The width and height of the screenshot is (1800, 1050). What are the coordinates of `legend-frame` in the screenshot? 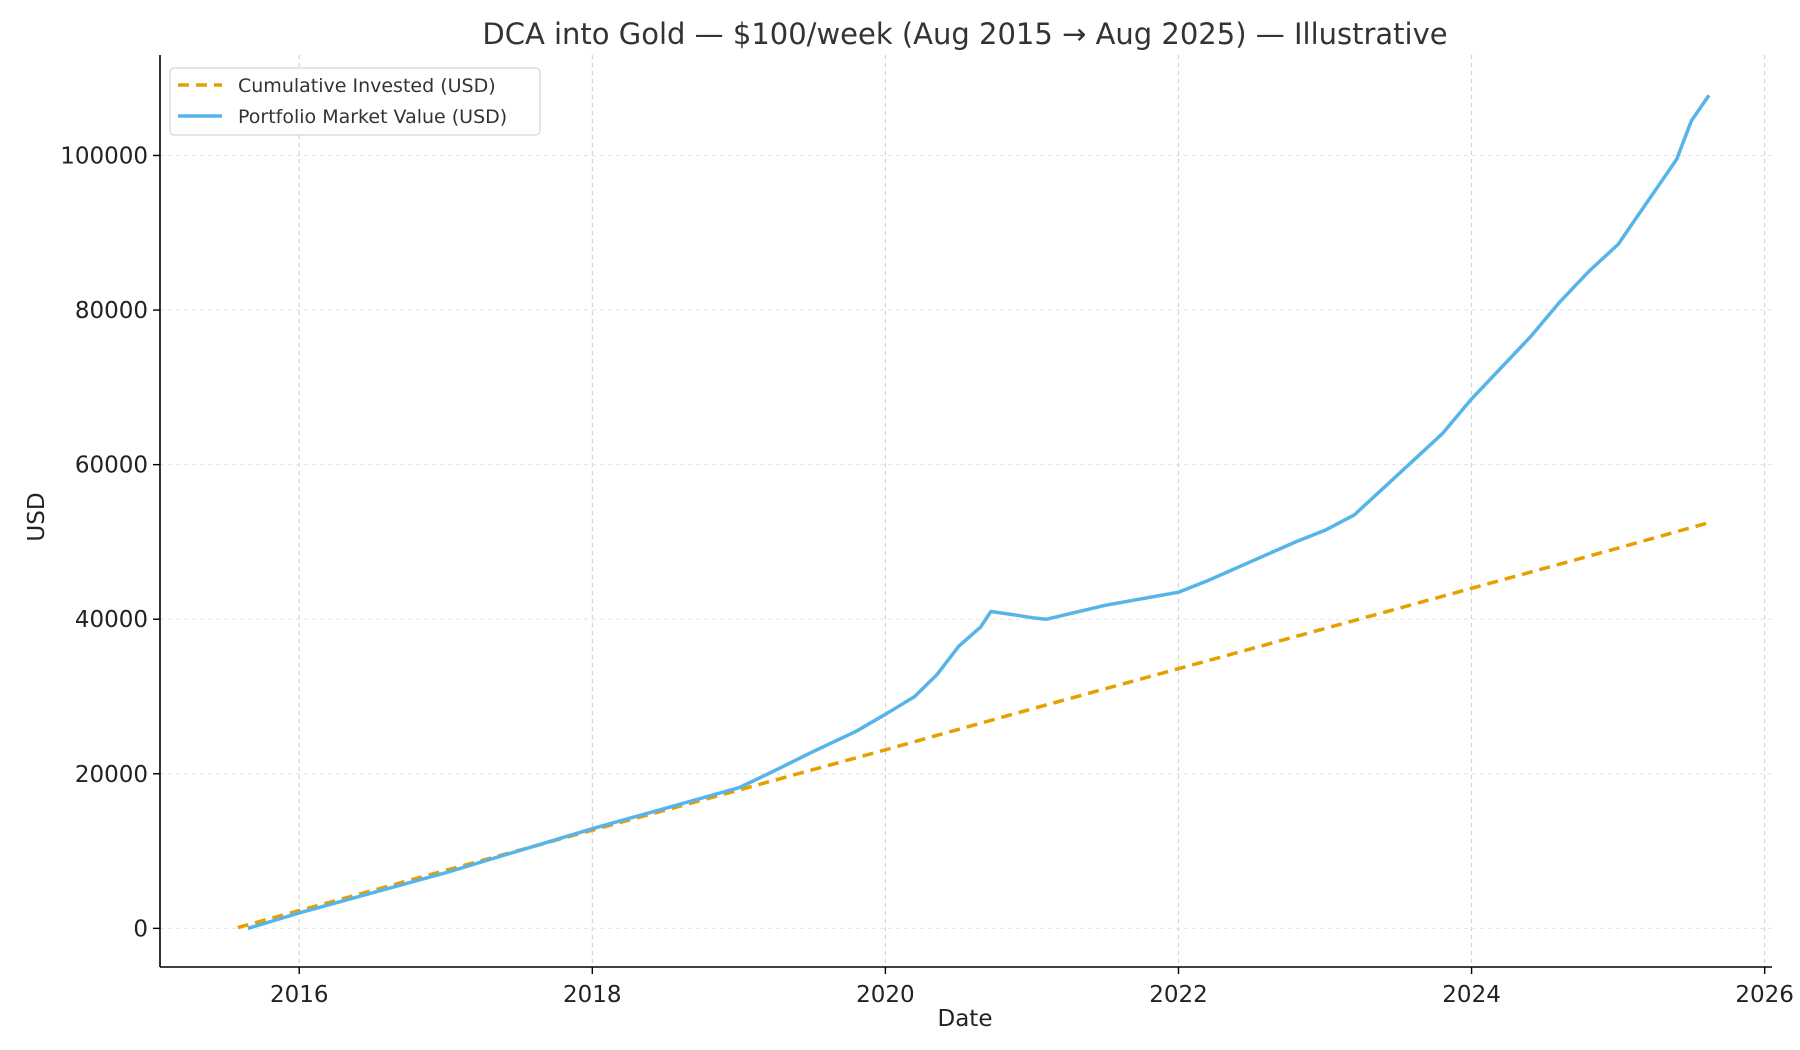 It's located at (355, 101).